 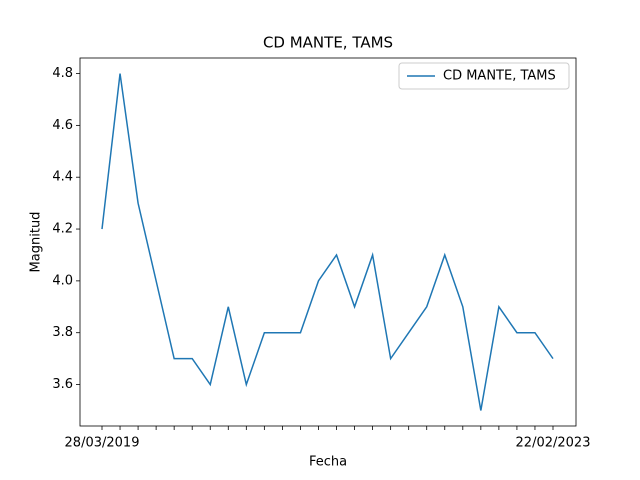 I want to click on y-tick-label: 4.4, so click(x=62, y=177).